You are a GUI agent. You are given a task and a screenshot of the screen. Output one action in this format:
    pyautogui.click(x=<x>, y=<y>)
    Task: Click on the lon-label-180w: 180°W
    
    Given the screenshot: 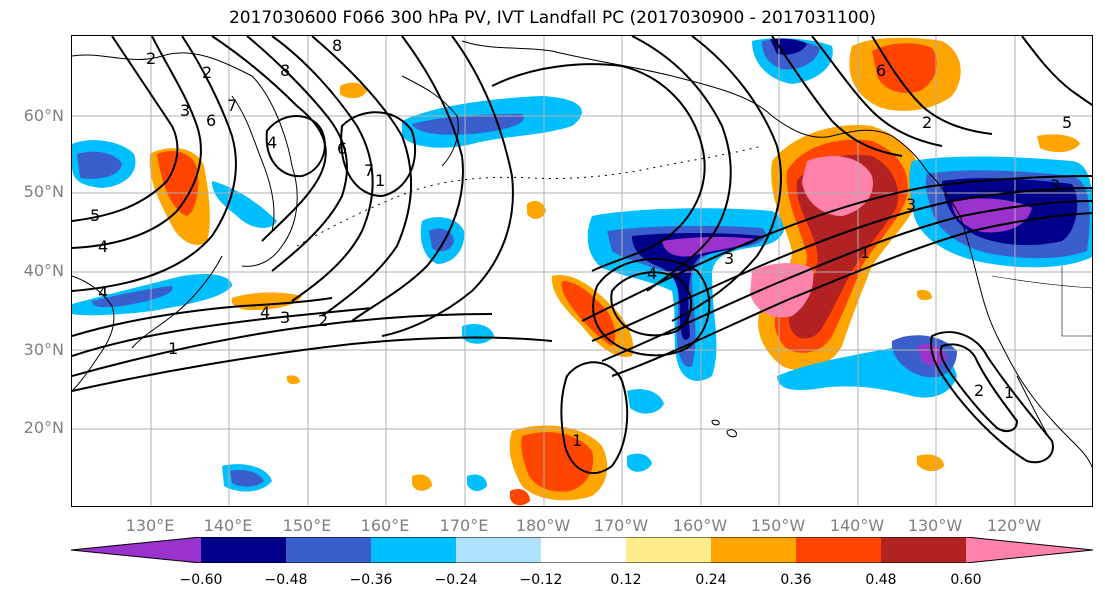 What is the action you would take?
    pyautogui.click(x=543, y=525)
    